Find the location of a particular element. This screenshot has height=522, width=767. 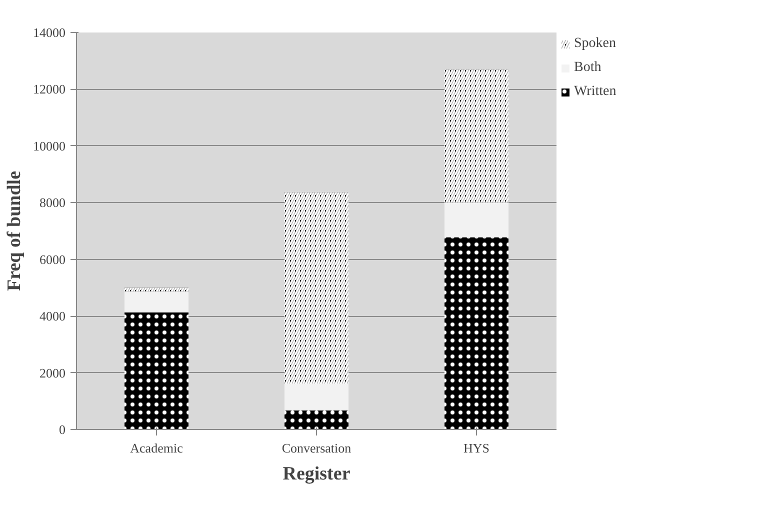

y-tick-label: 8000 is located at coordinates (53, 202).